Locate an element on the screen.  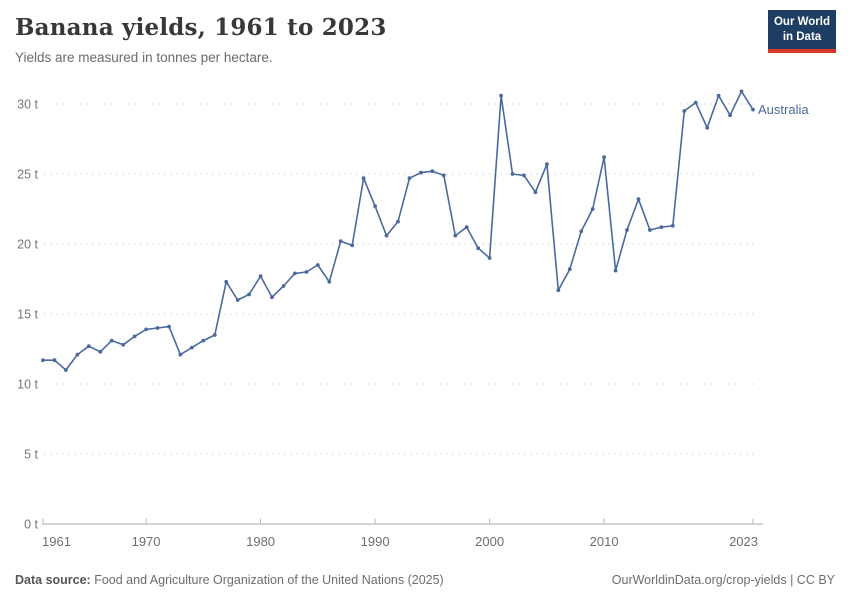
data-point-2009 is located at coordinates (592, 209).